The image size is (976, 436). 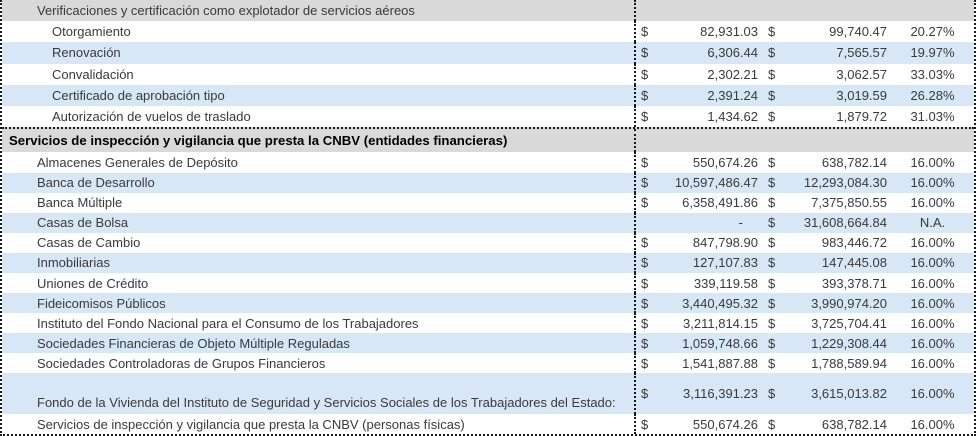 What do you see at coordinates (720, 303) in the screenshot?
I see `amount-col1-value: 3,440,495.32` at bounding box center [720, 303].